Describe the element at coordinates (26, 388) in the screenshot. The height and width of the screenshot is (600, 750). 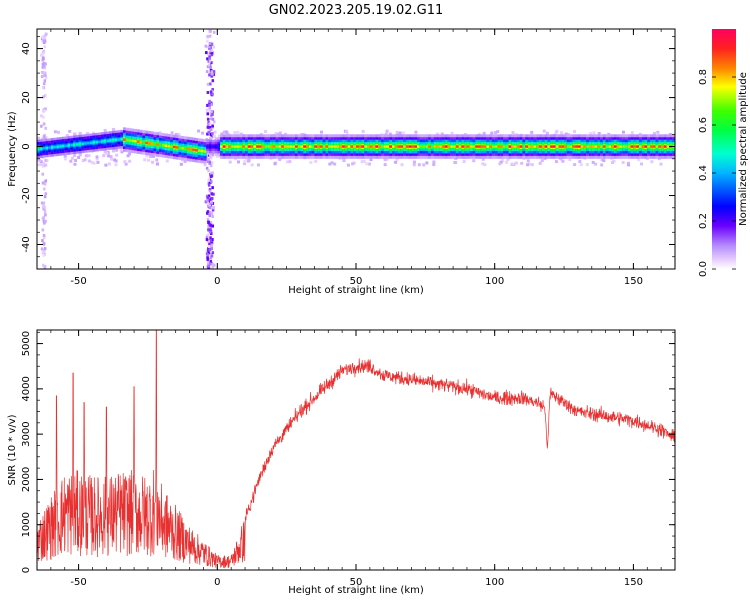
I see `y-tick-label: 4000` at that location.